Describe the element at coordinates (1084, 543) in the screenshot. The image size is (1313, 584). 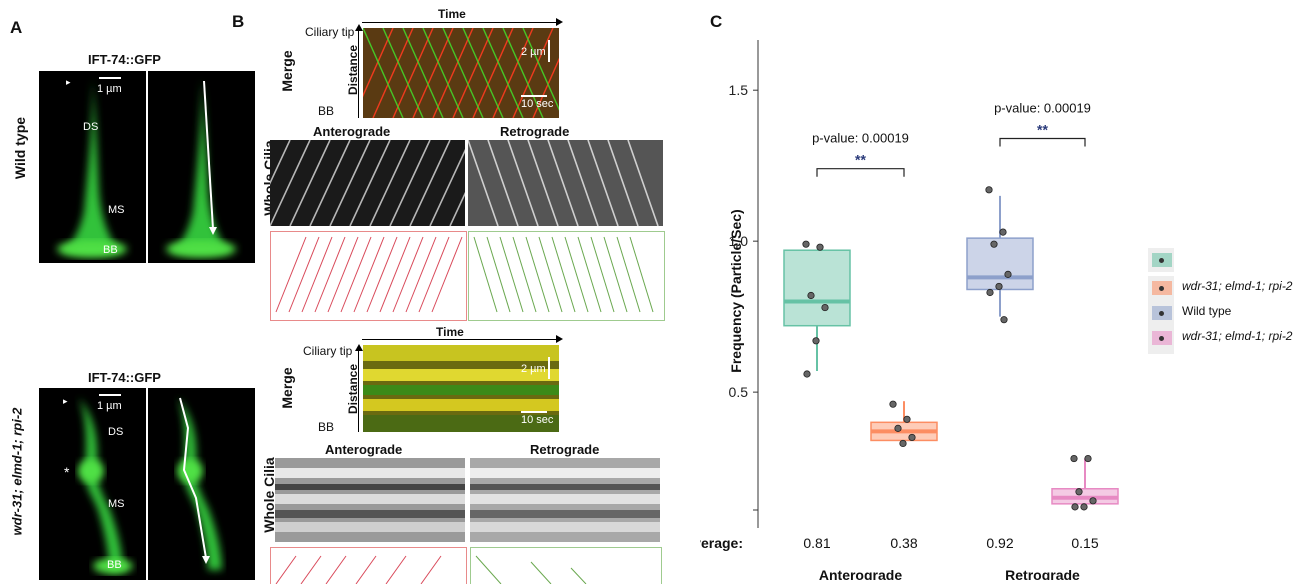
I see `average-value: 0.15` at that location.